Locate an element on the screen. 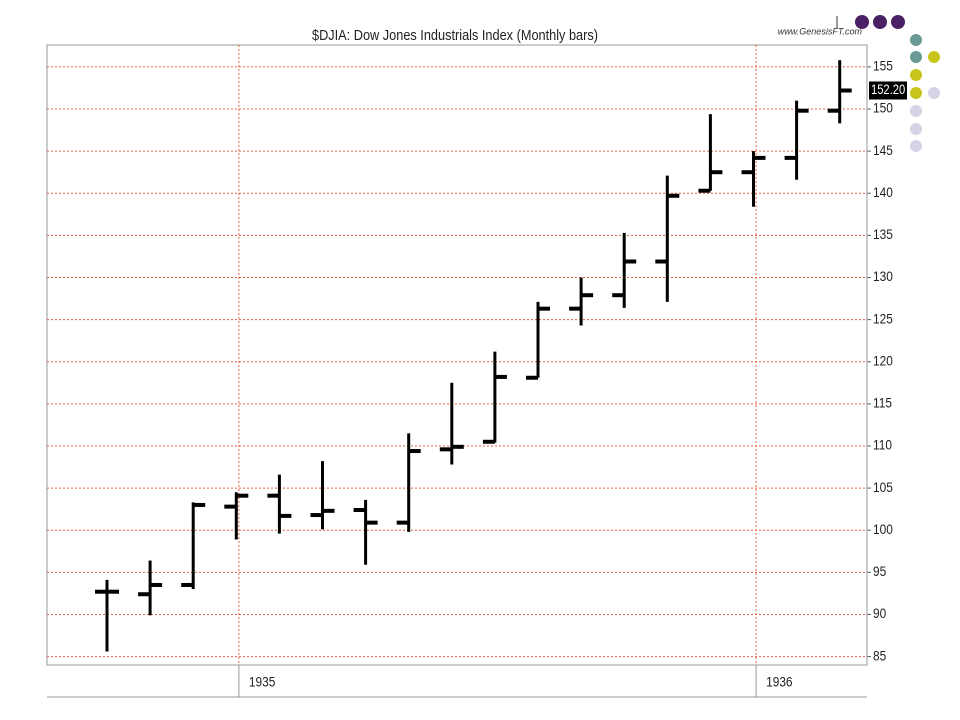 The image size is (960, 720). y-tick-label: 95 is located at coordinates (879, 571).